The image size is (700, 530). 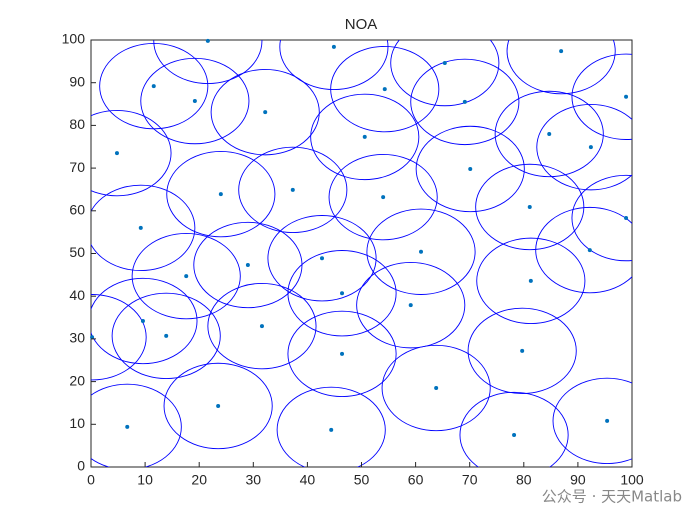 I want to click on watermark: 公众号 · 天天Matlab, so click(x=612, y=497).